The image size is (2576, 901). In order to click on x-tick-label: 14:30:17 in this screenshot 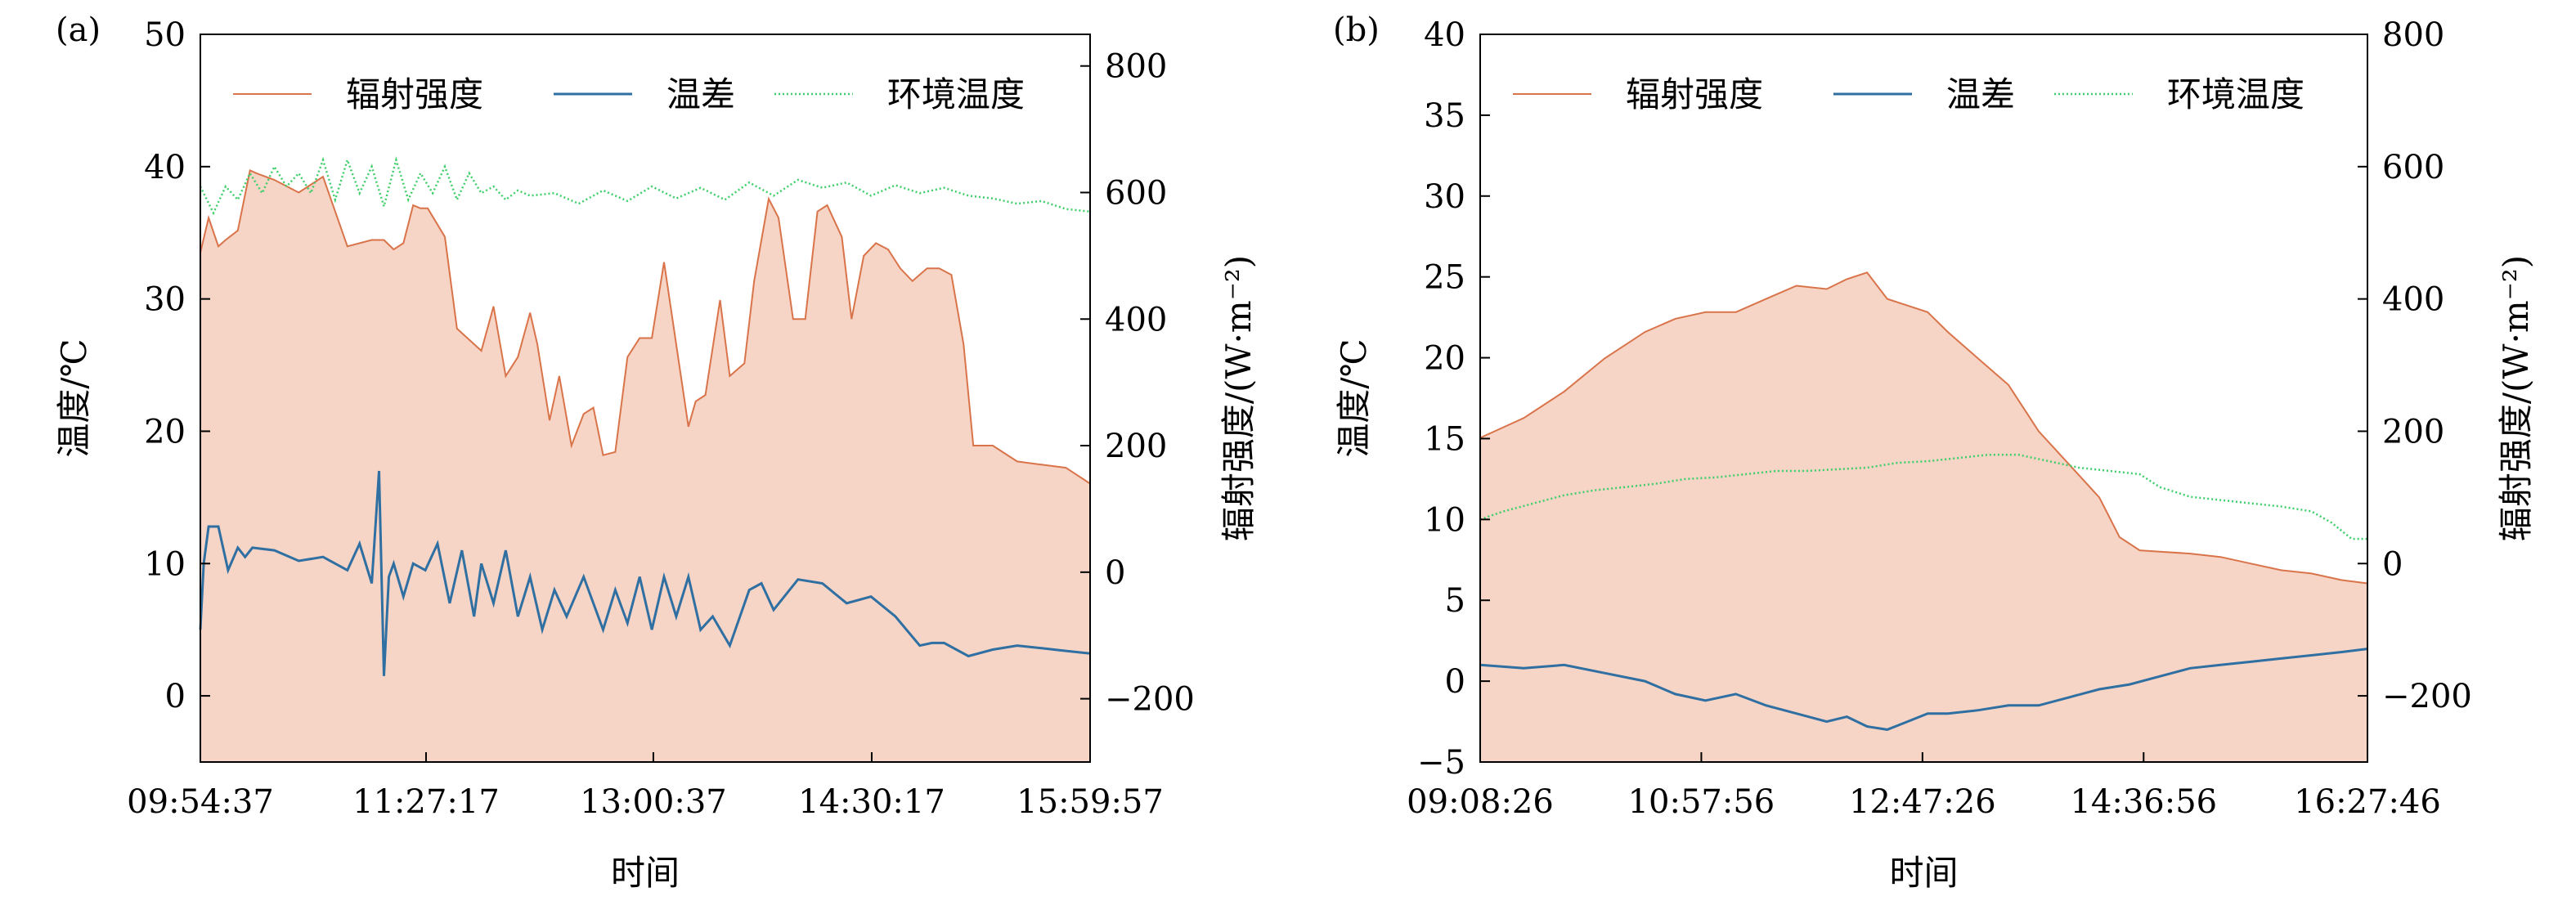, I will do `click(872, 802)`.